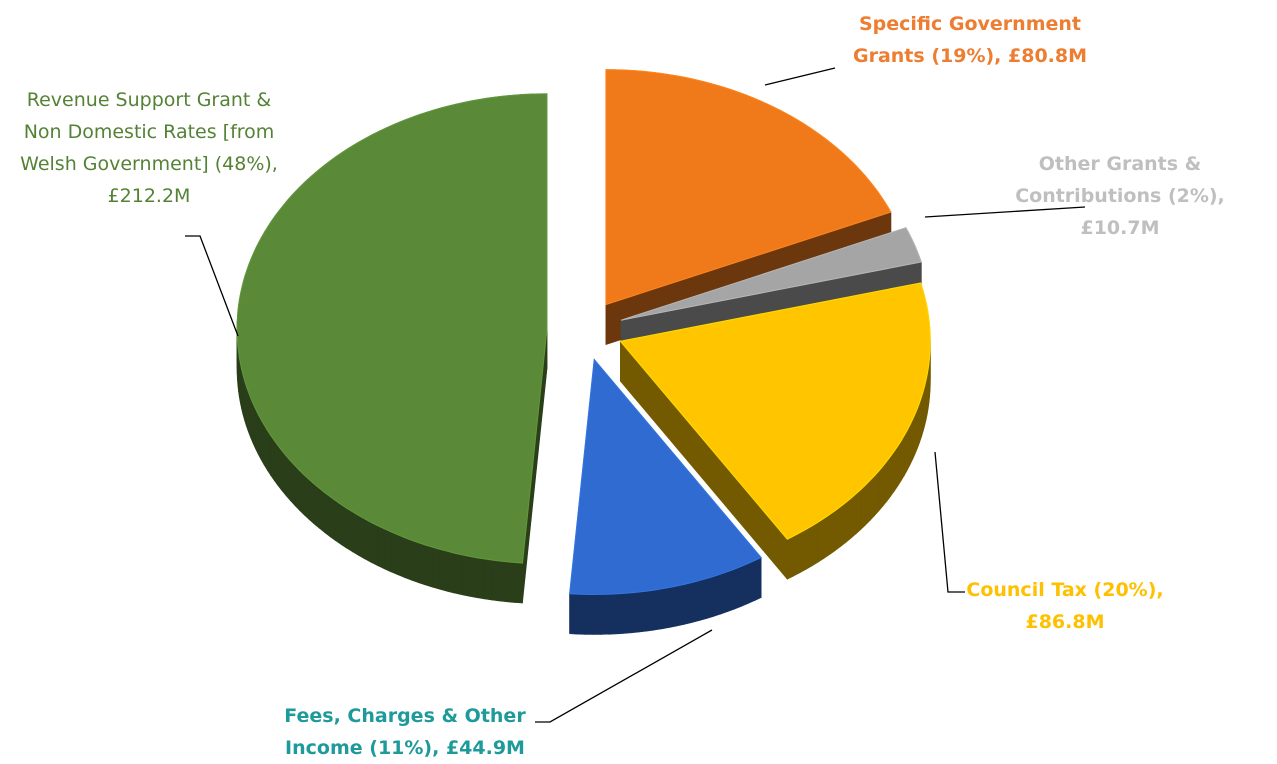  Describe the element at coordinates (192, 180) in the screenshot. I see `label-value: (48%), £212.2M` at that location.